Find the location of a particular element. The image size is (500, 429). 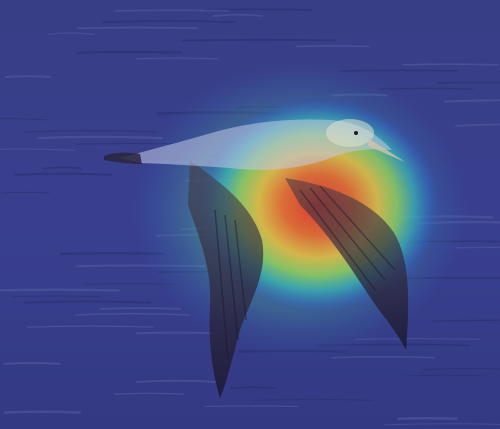

bird-beak is located at coordinates (386, 150).